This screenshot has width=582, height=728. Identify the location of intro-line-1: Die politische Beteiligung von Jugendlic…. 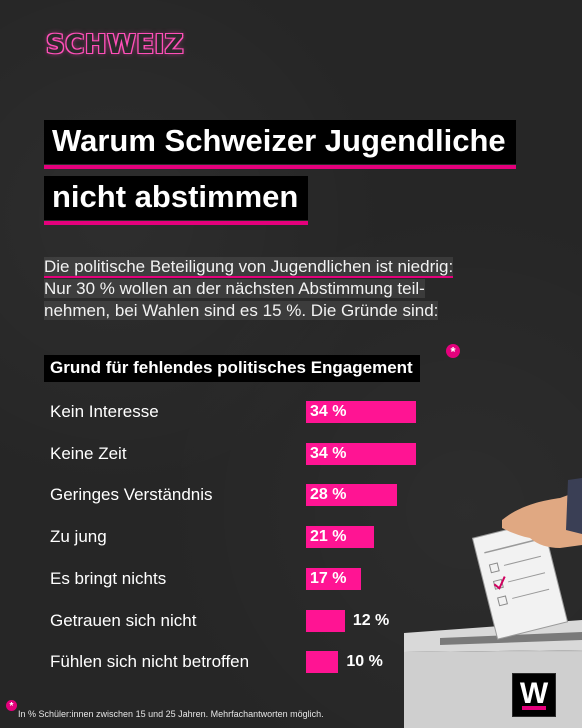
(249, 267).